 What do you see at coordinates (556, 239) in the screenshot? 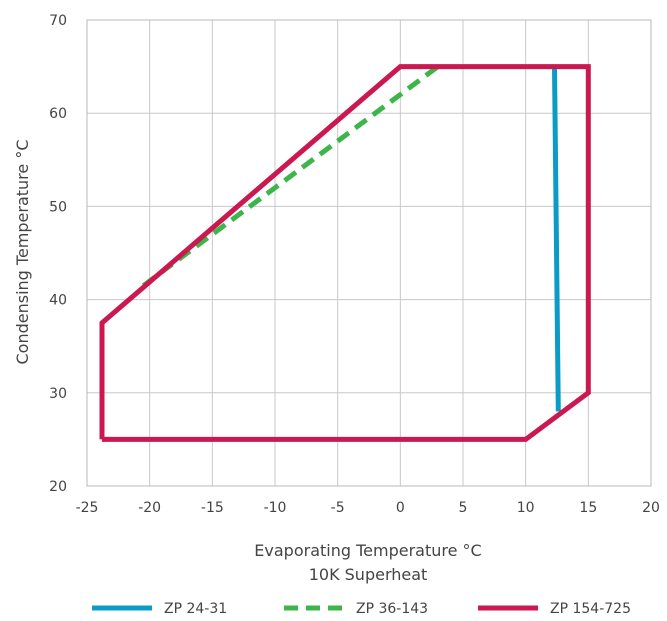
I see `series-zp-24-31-line` at bounding box center [556, 239].